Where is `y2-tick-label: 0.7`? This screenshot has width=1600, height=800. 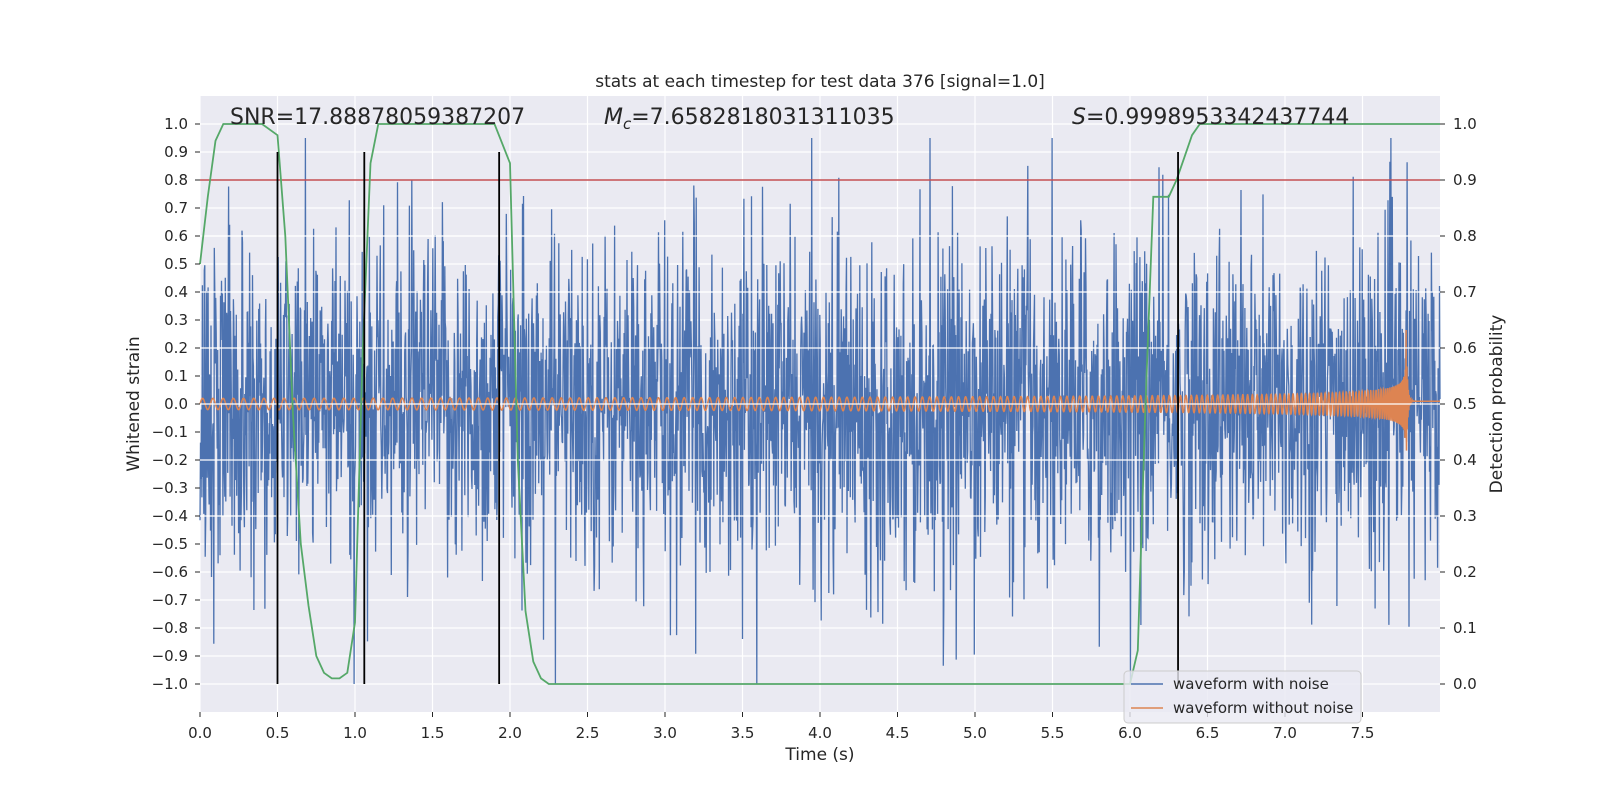
y2-tick-label: 0.7 is located at coordinates (1465, 292).